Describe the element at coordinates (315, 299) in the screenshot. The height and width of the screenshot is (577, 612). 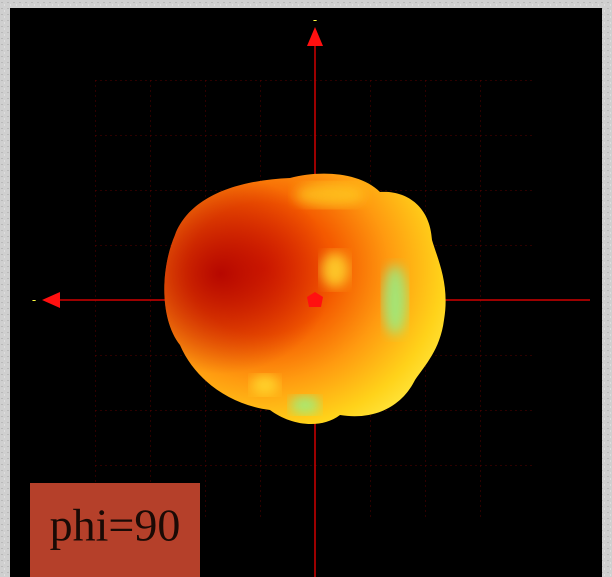
I see `origin-marker` at that location.